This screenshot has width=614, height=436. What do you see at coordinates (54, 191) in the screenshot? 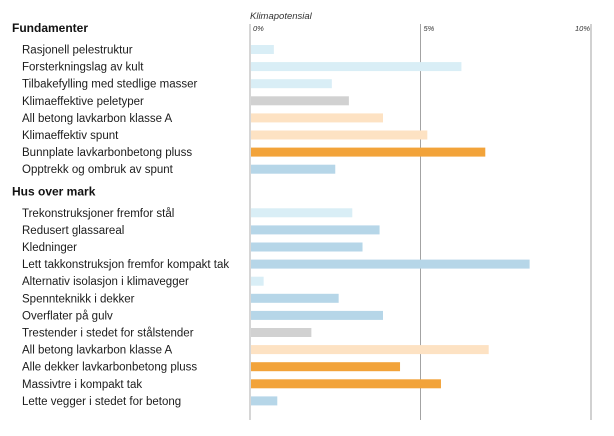
I see `group-header: Hus over mark` at bounding box center [54, 191].